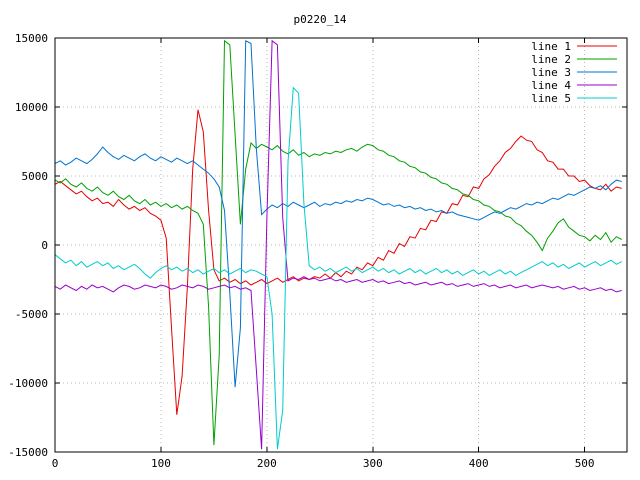 Image resolution: width=640 pixels, height=480 pixels. What do you see at coordinates (551, 46) in the screenshot?
I see `legend-label: line 1` at bounding box center [551, 46].